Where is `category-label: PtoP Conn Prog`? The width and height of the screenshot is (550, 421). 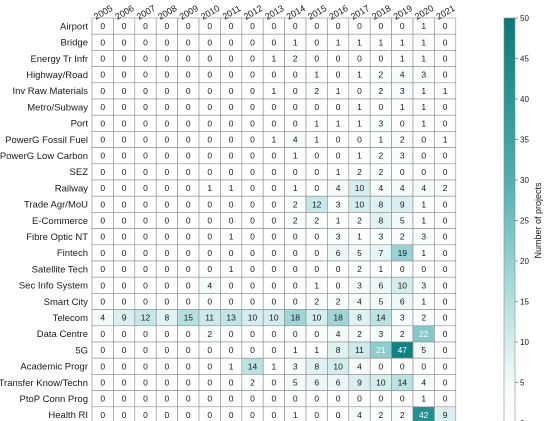 category-label: PtoP Conn Prog is located at coordinates (54, 399).